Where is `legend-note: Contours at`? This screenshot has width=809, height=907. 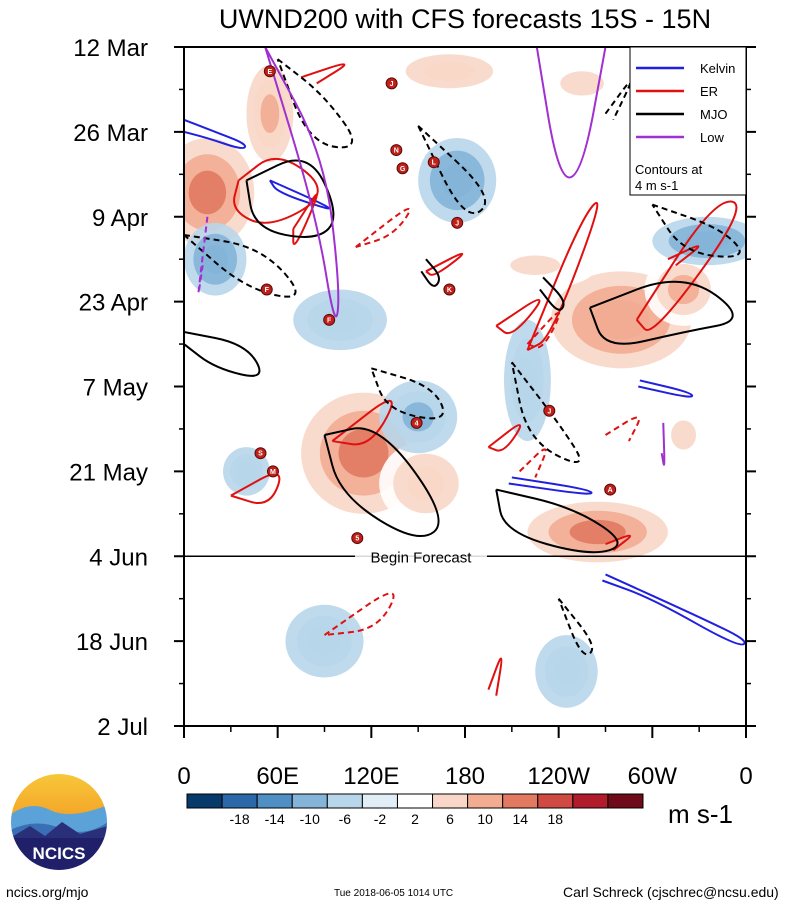 legend-note: Contours at is located at coordinates (669, 169).